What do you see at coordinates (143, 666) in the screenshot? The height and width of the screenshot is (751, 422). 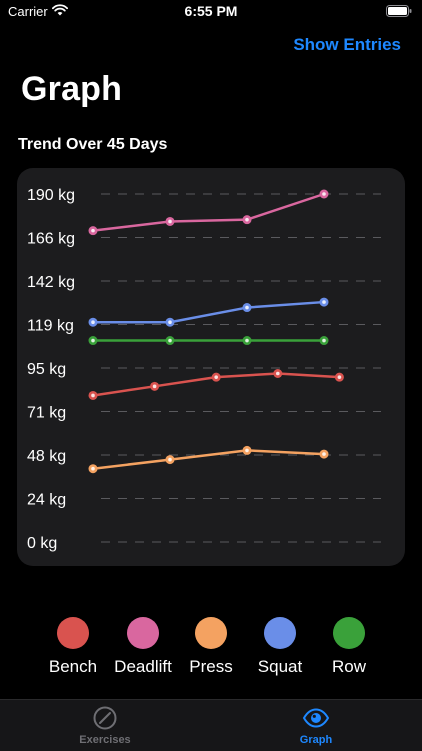 I see `legend-label-deadlift: Deadlift` at bounding box center [143, 666].